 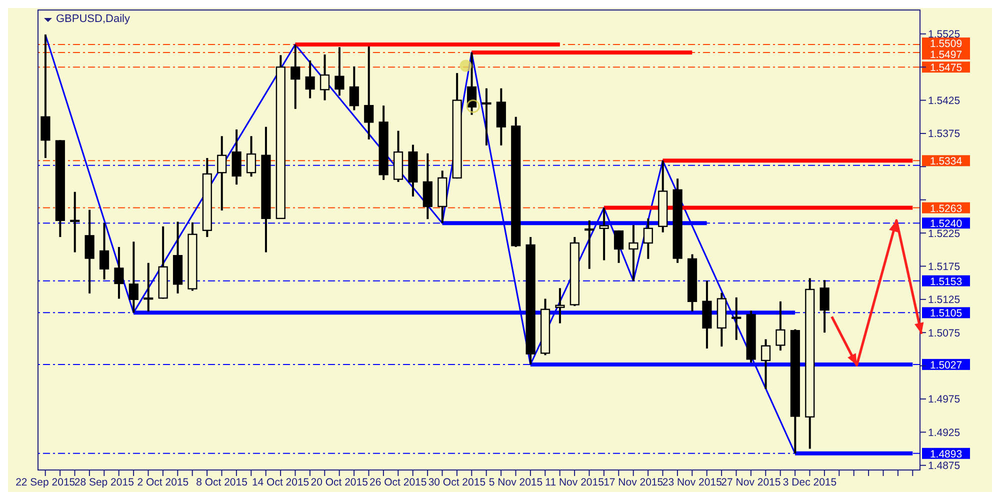 What do you see at coordinates (809, 482) in the screenshot?
I see `x-tick-label: 3 Dec 2015` at bounding box center [809, 482].